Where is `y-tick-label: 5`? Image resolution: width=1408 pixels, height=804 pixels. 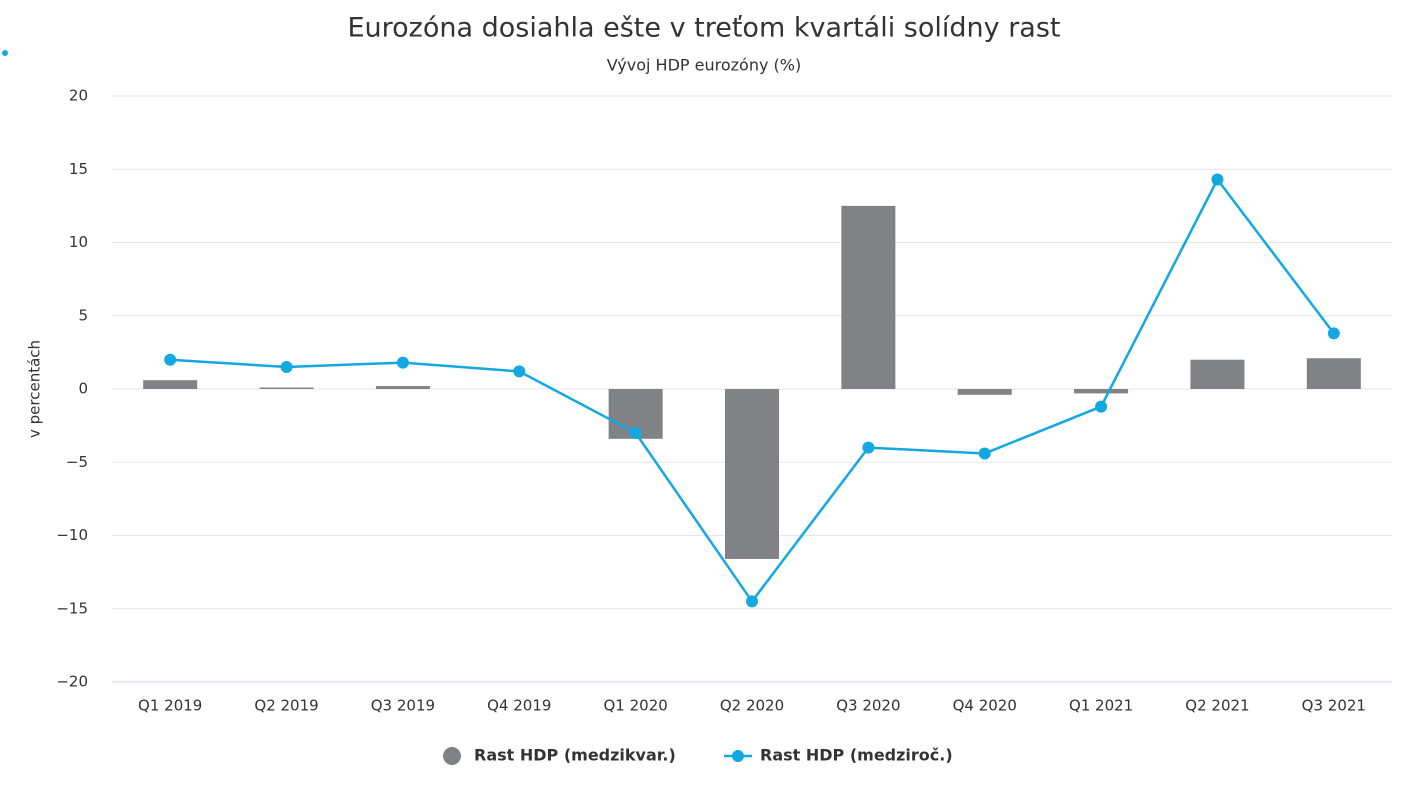 y-tick-label: 5 is located at coordinates (83, 315).